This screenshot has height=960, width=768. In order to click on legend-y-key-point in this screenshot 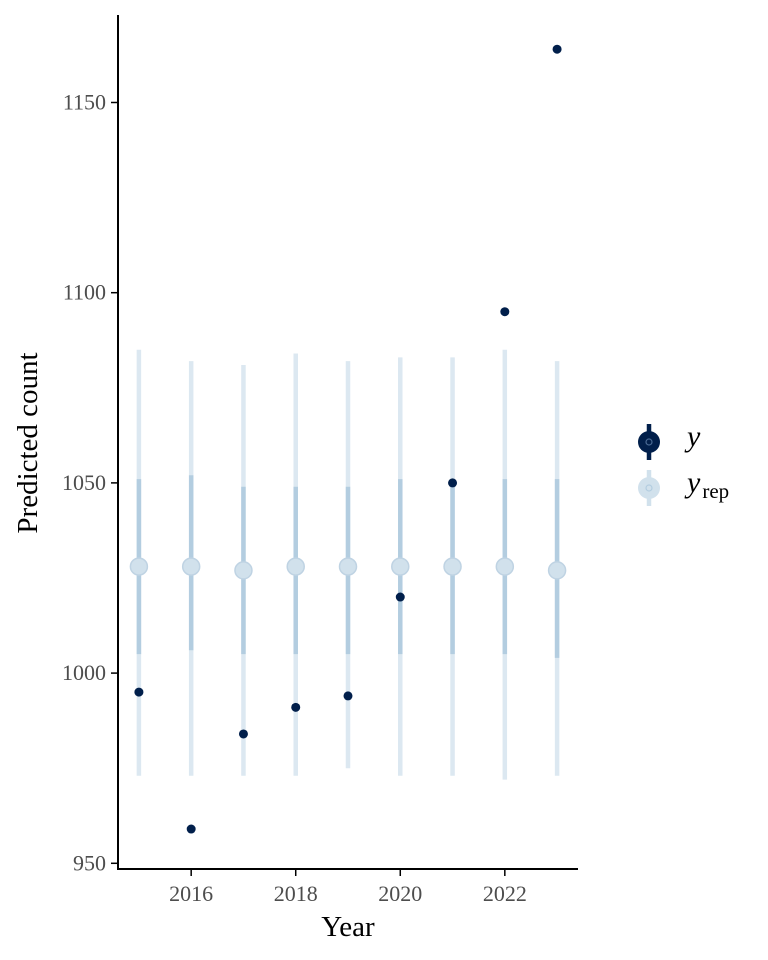, I will do `click(649, 442)`.